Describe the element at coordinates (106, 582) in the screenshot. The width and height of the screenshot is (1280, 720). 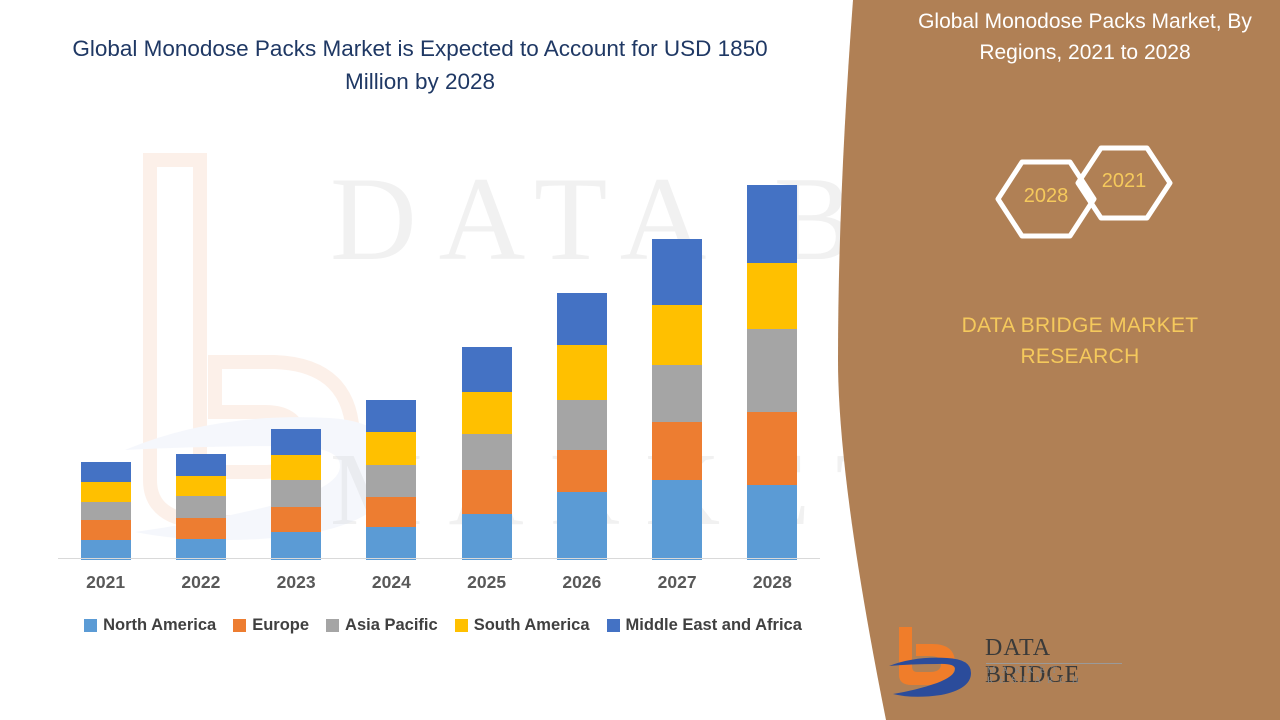
I see `x-axis-label-2021: 2021` at that location.